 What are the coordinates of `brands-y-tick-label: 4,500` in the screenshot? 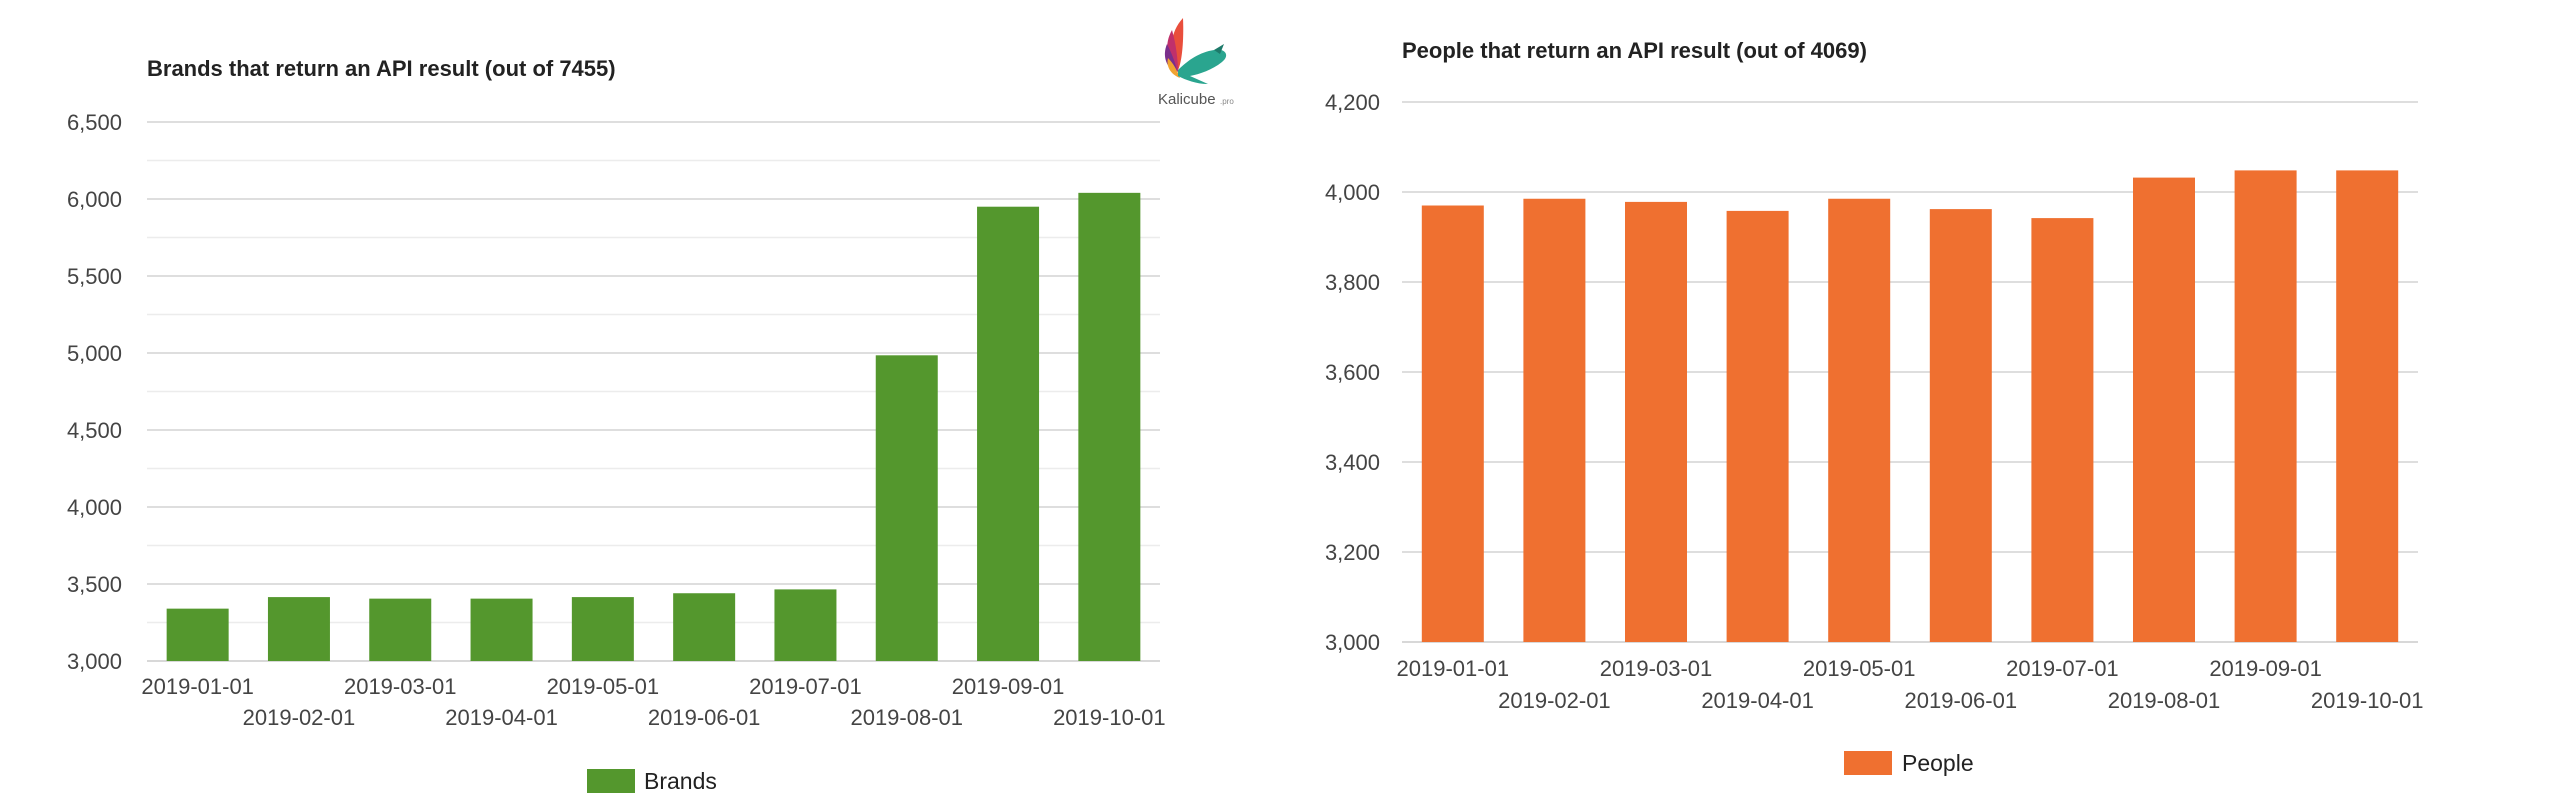 It's located at (94, 430).